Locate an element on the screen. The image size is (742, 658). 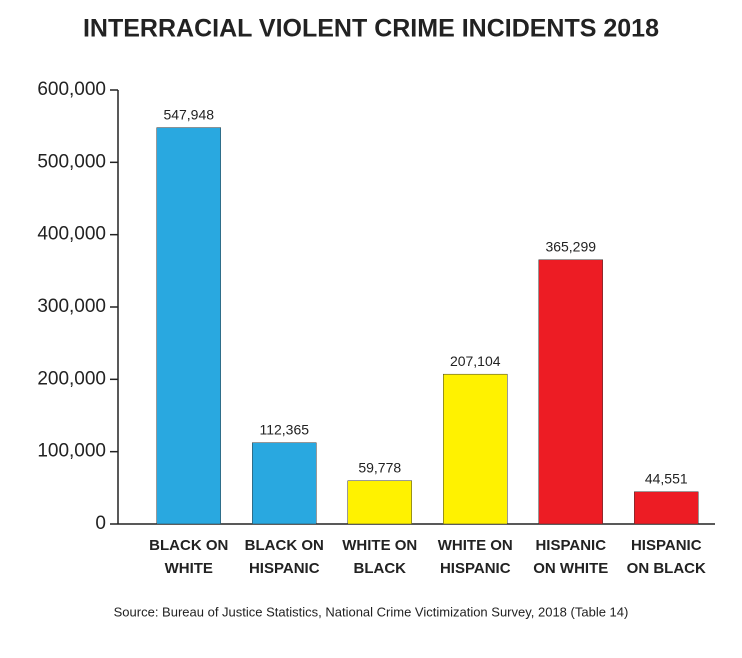
y-tick-label: 200,000 is located at coordinates (71, 378).